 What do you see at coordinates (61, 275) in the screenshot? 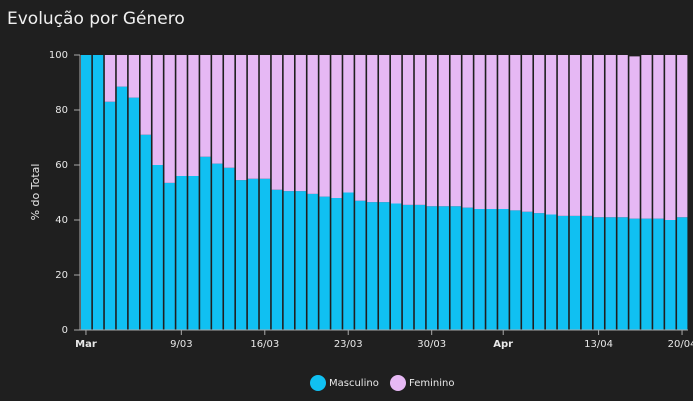
I see `y-tick-label: 20` at bounding box center [61, 275].